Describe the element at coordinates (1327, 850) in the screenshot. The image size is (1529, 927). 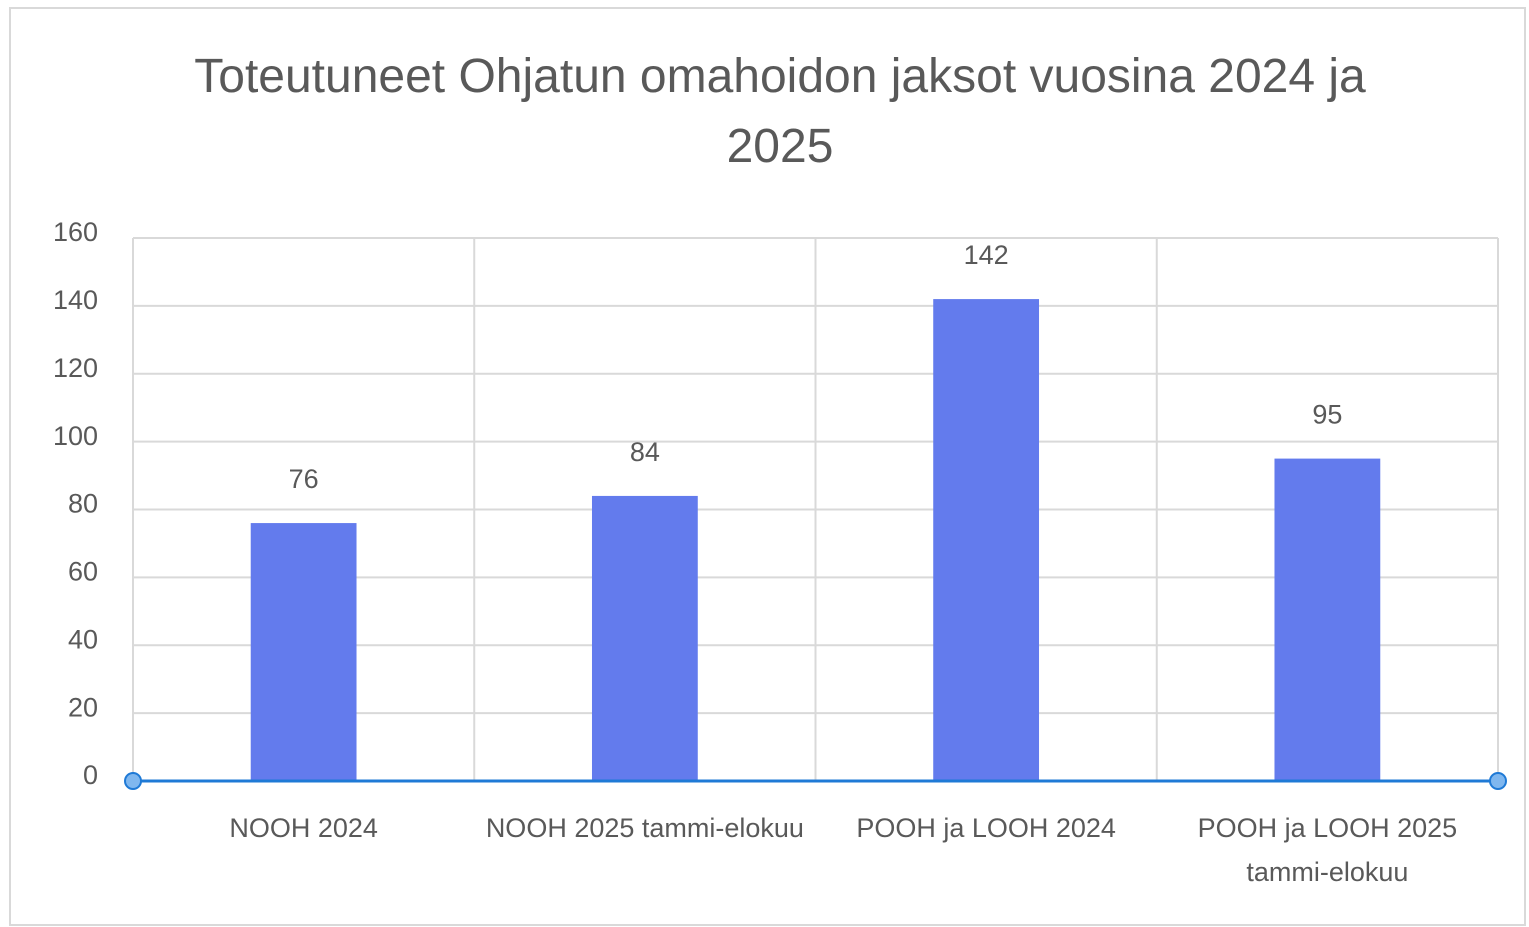
I see `x-tick-label: POOH ja LOOH 2025 tammi-elokuu` at that location.